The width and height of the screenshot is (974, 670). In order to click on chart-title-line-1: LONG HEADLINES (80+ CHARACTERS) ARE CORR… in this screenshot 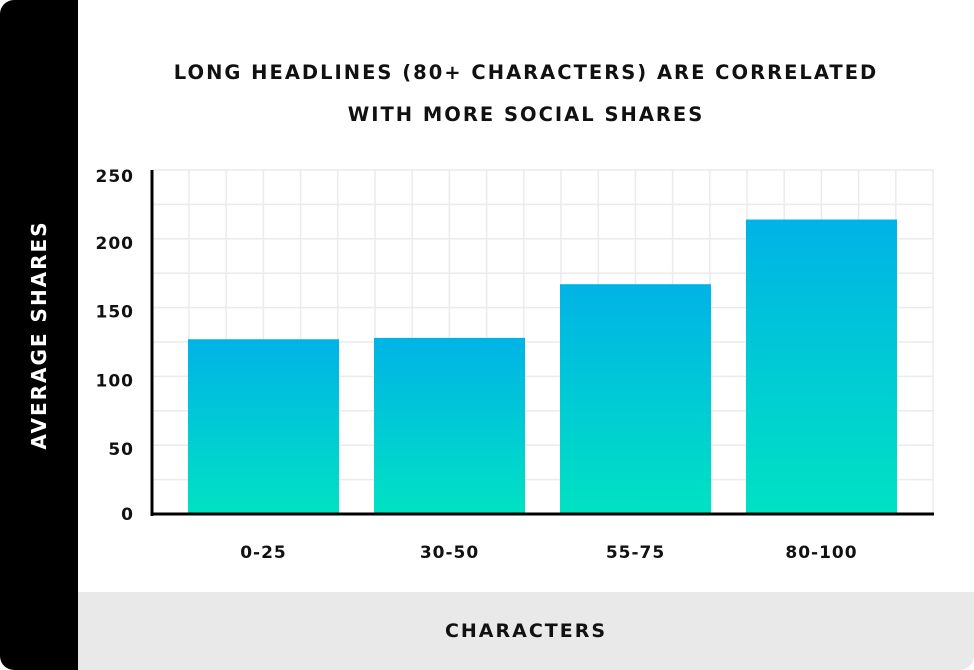, I will do `click(526, 72)`.